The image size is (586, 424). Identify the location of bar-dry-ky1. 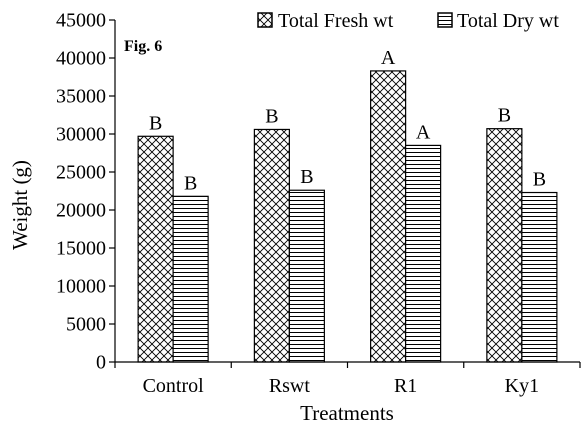
(539, 277).